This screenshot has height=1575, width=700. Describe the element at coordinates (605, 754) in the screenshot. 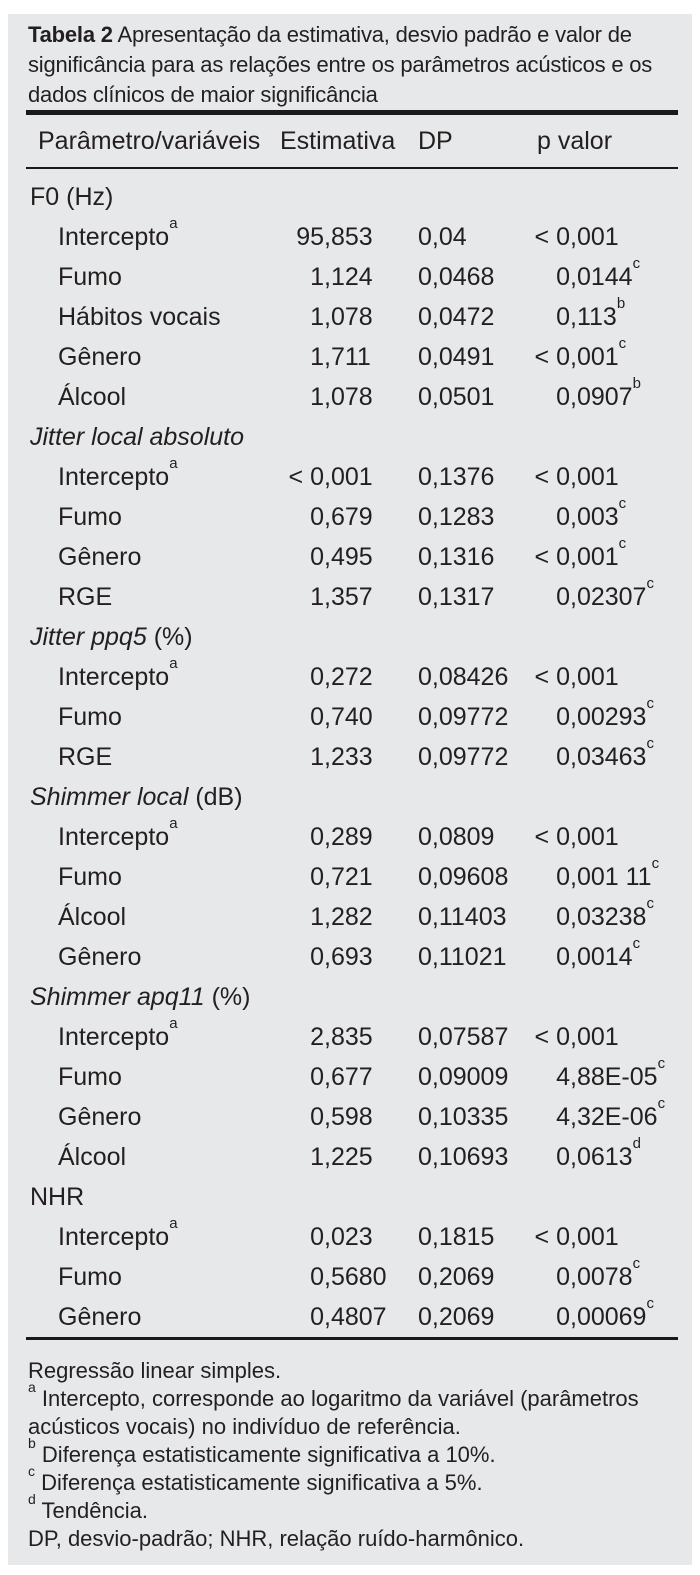

I see `p-valor-cell: 0,03463c` at that location.